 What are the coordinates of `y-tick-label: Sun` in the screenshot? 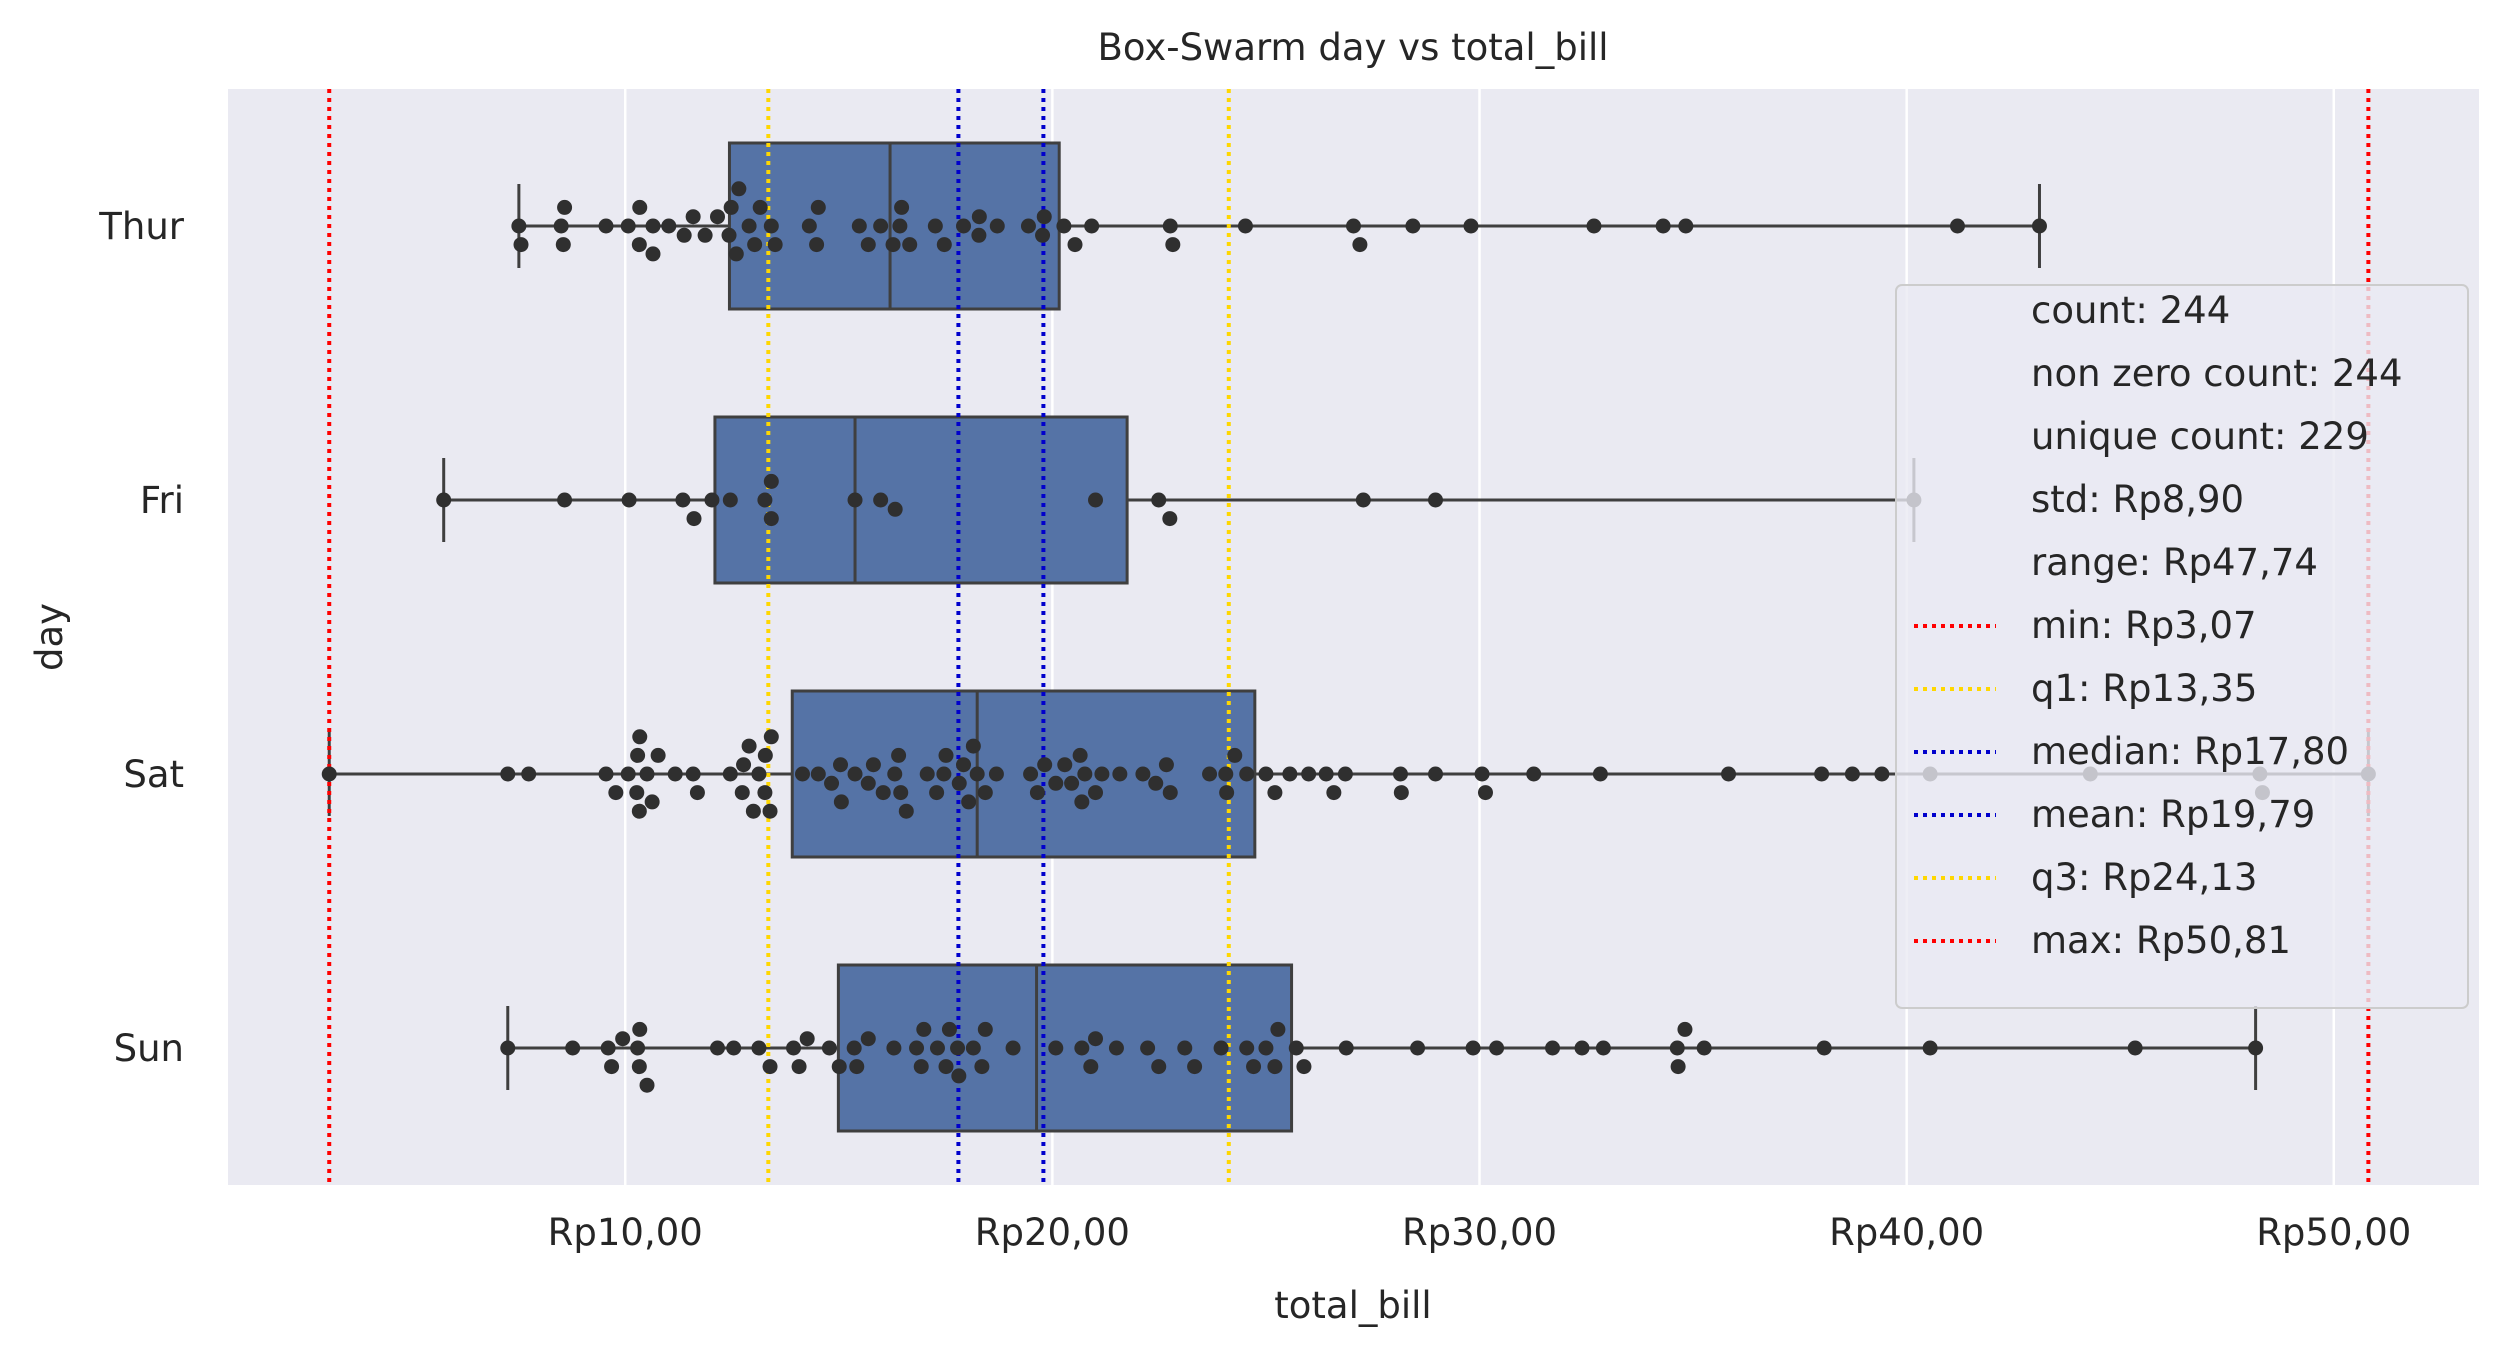 It's located at (149, 1048).